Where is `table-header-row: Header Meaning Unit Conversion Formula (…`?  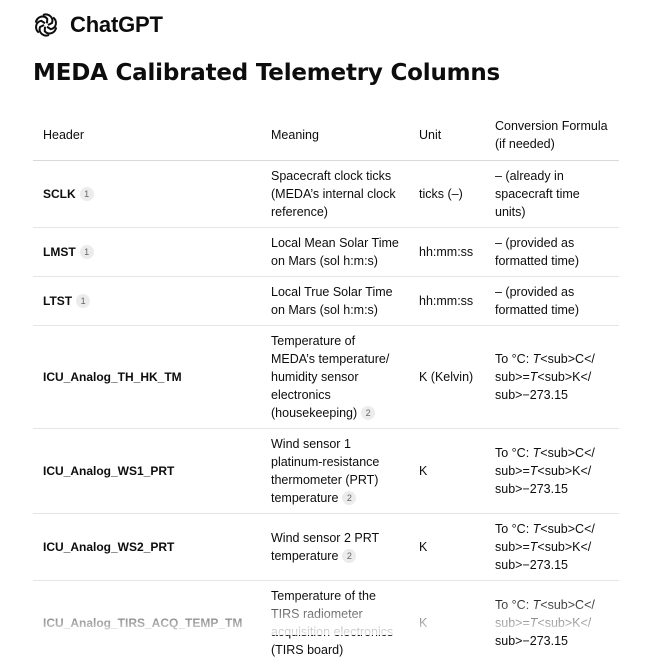
table-header-row: Header Meaning Unit Conversion Formula (… is located at coordinates (326, 135).